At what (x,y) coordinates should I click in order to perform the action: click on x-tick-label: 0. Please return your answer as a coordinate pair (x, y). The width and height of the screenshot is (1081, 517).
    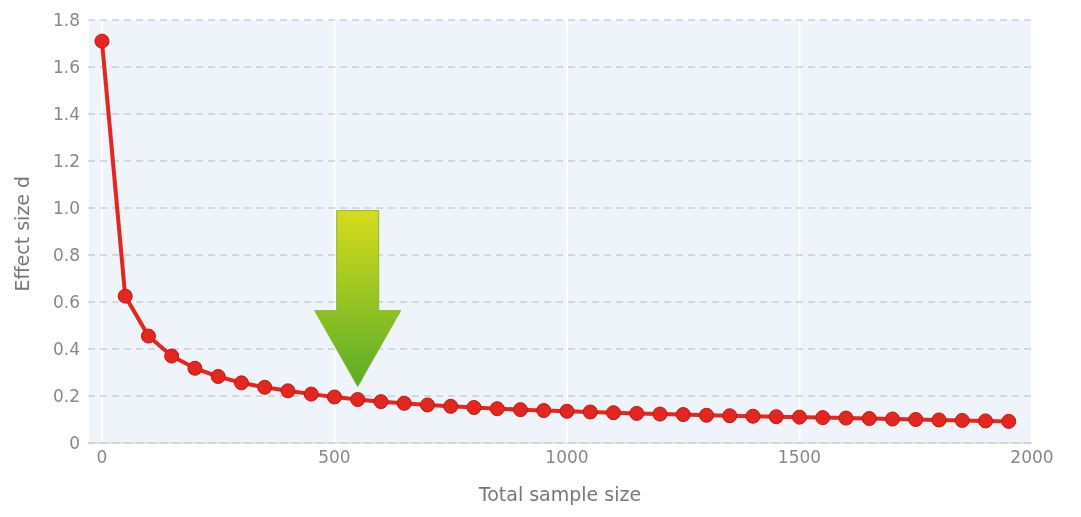
    Looking at the image, I should click on (102, 457).